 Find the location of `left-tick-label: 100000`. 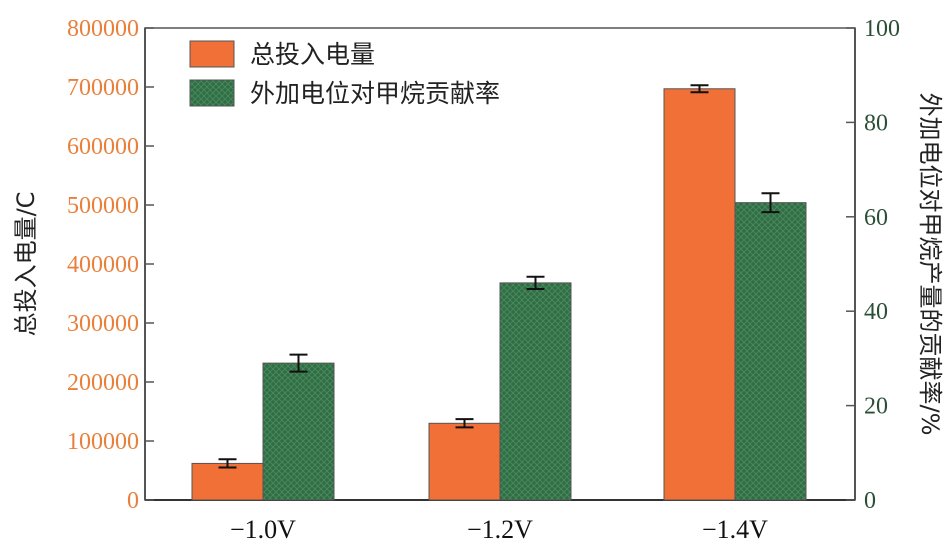

left-tick-label: 100000 is located at coordinates (103, 442).